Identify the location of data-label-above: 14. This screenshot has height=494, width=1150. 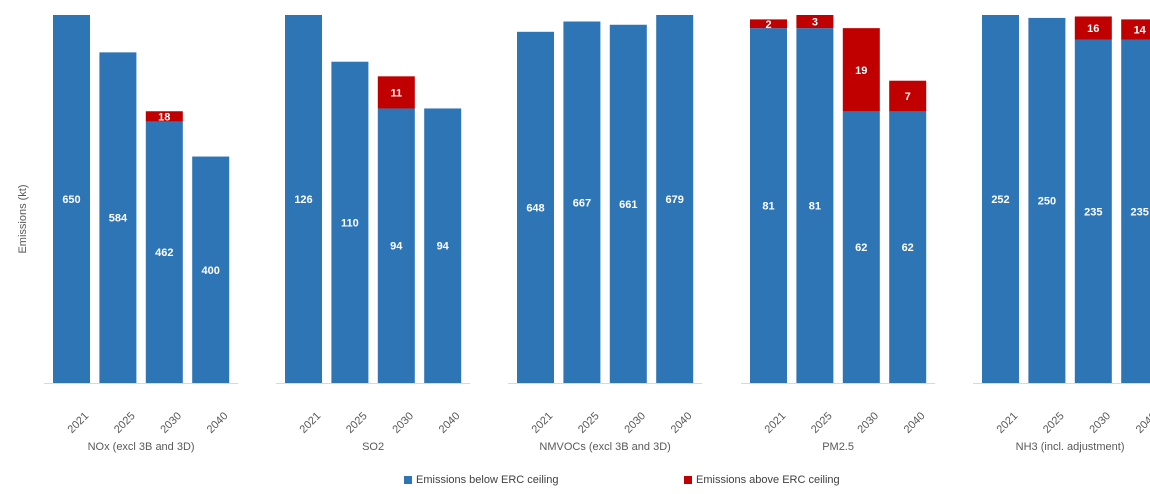
(1140, 31).